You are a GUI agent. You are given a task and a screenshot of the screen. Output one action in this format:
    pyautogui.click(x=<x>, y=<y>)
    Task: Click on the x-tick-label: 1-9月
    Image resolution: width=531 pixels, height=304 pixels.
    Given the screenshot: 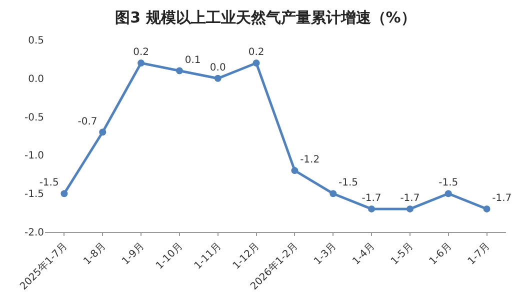 What is the action you would take?
    pyautogui.click(x=133, y=254)
    